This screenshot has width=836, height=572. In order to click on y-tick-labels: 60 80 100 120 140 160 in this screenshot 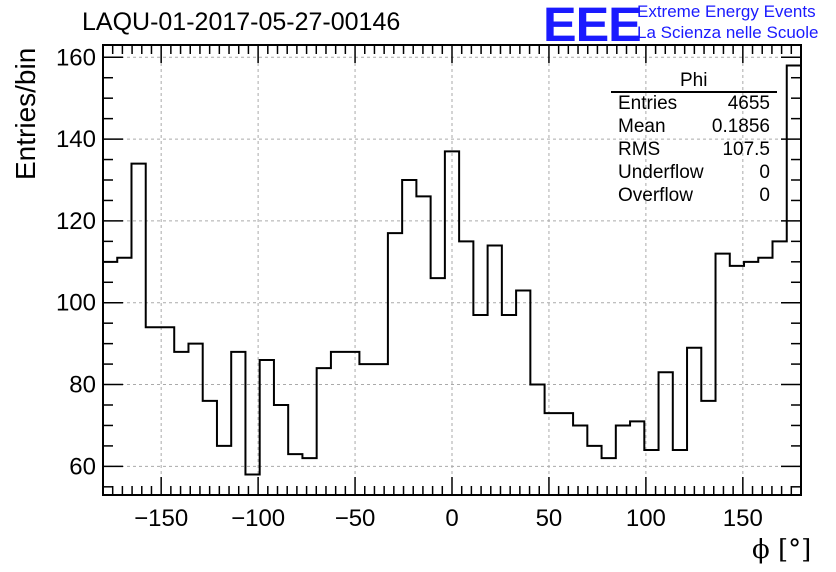, I will do `click(76, 262)`.